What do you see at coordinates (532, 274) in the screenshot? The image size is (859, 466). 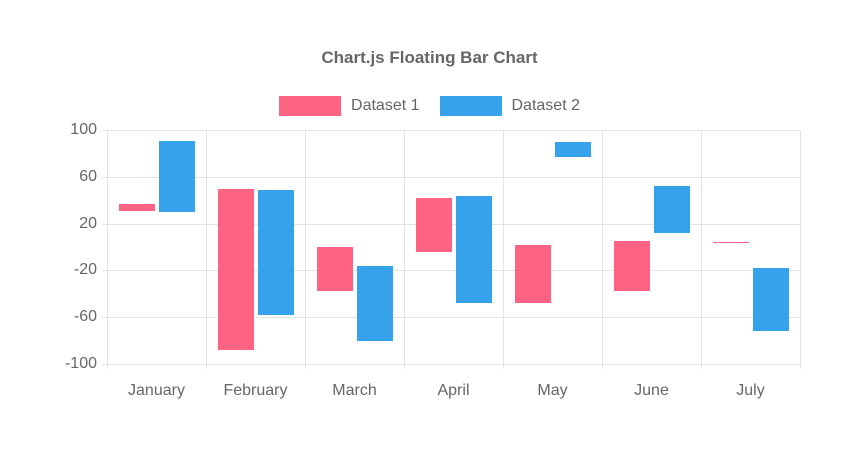 I see `bar-dataset-1-may` at bounding box center [532, 274].